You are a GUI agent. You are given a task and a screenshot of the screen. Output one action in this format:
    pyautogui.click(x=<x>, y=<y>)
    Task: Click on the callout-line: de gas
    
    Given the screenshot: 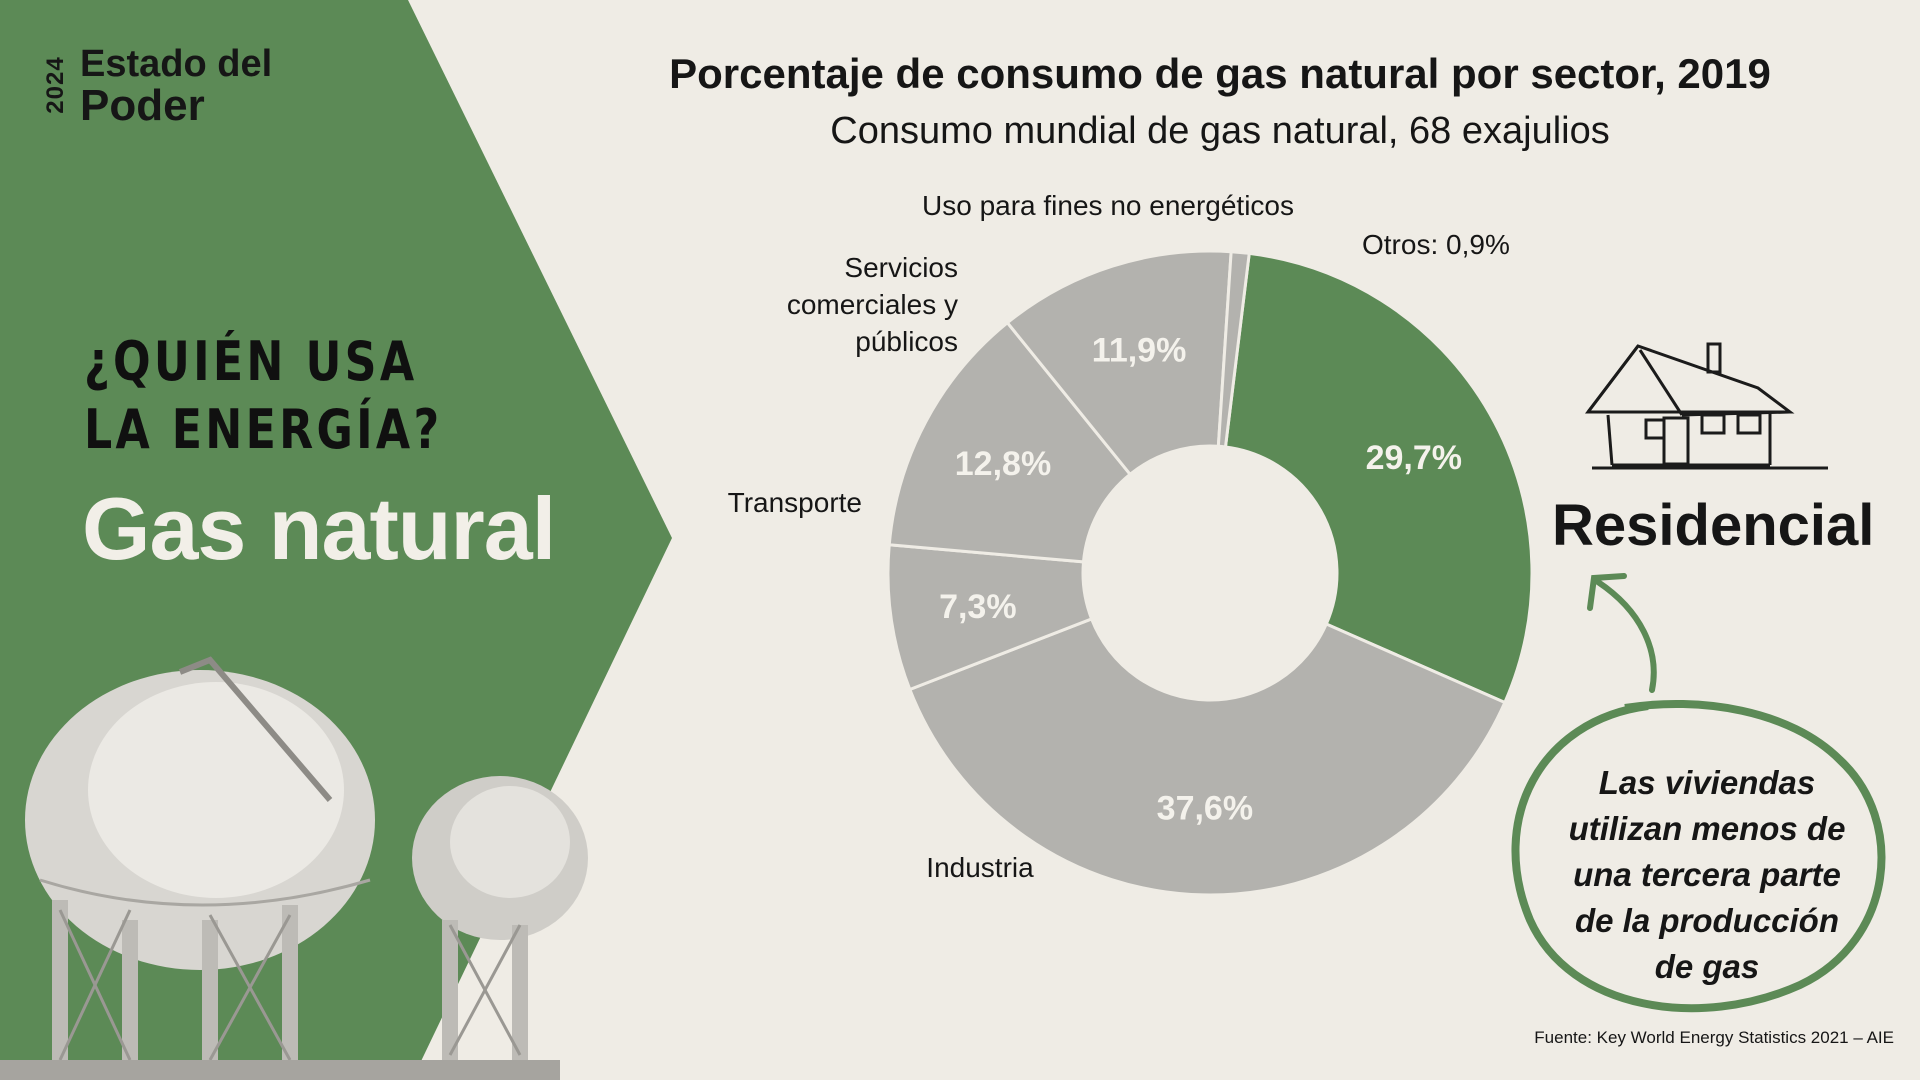 What is the action you would take?
    pyautogui.click(x=1707, y=966)
    